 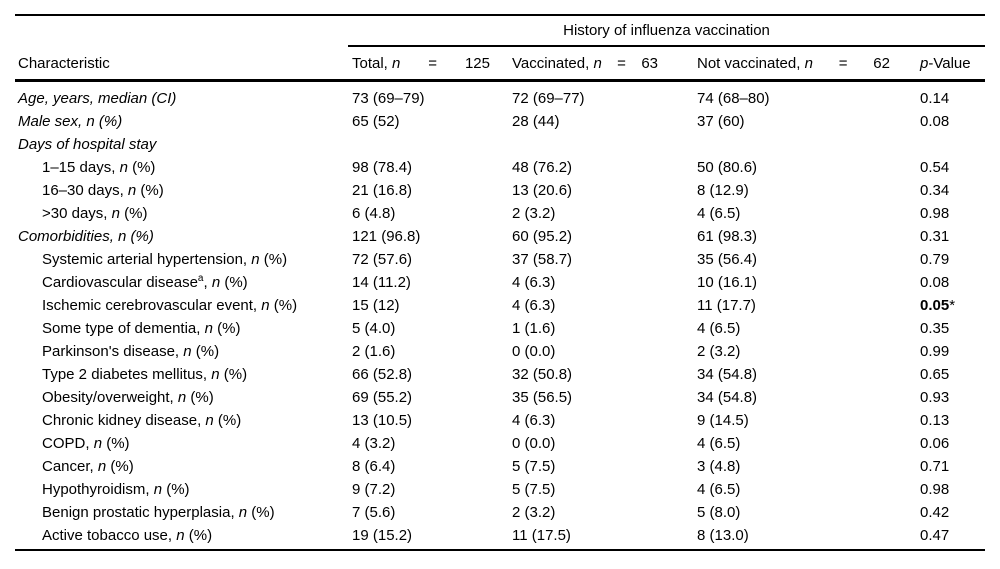 What do you see at coordinates (723, 535) in the screenshot?
I see `not-vaccinated-cell: 8 (13.0)` at bounding box center [723, 535].